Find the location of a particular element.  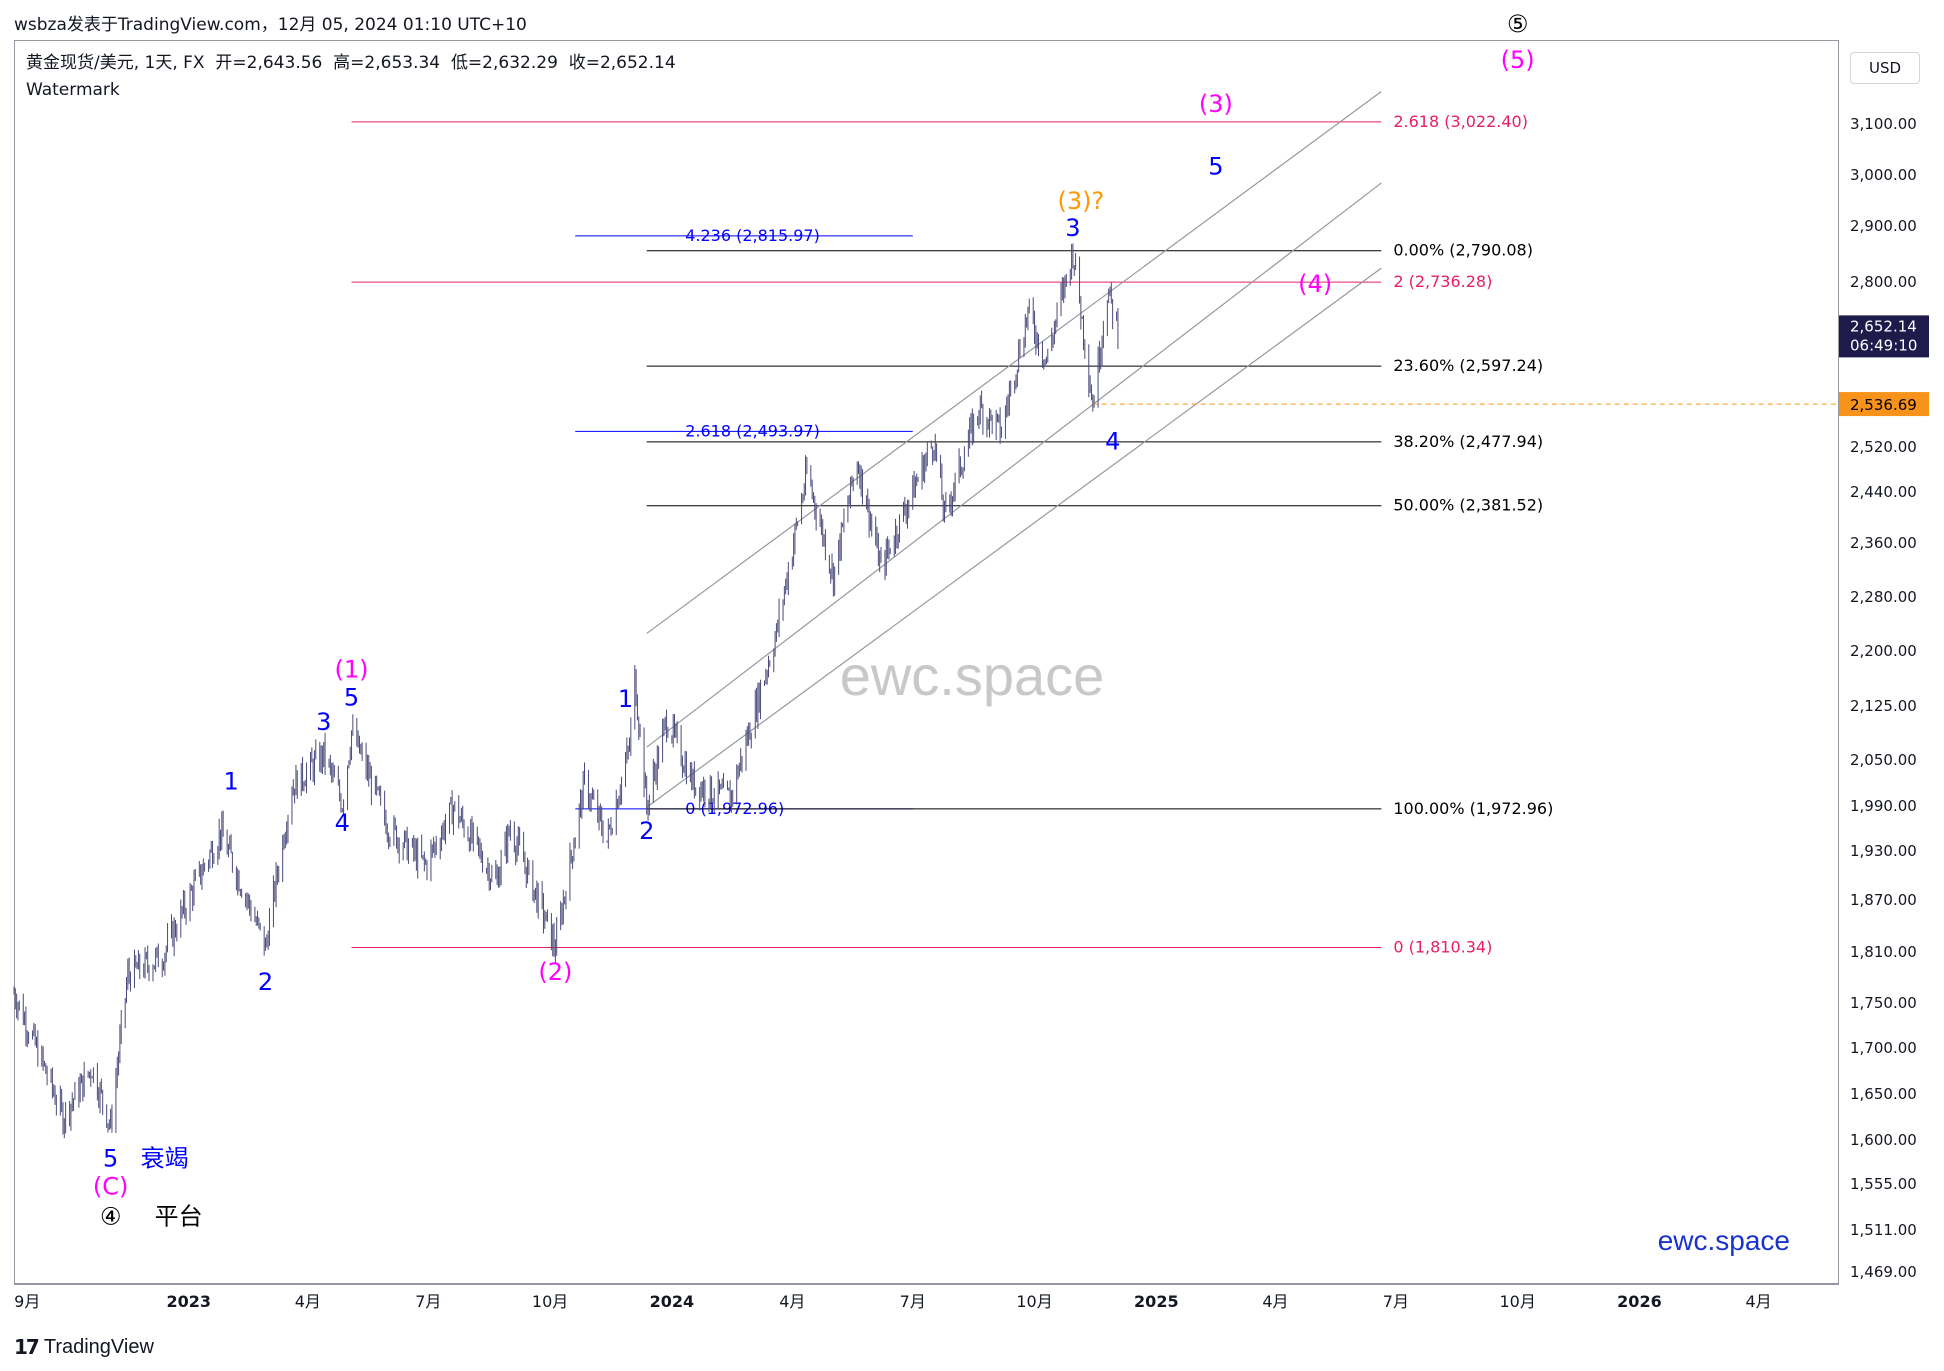

time-tick: 2024 is located at coordinates (672, 1301).